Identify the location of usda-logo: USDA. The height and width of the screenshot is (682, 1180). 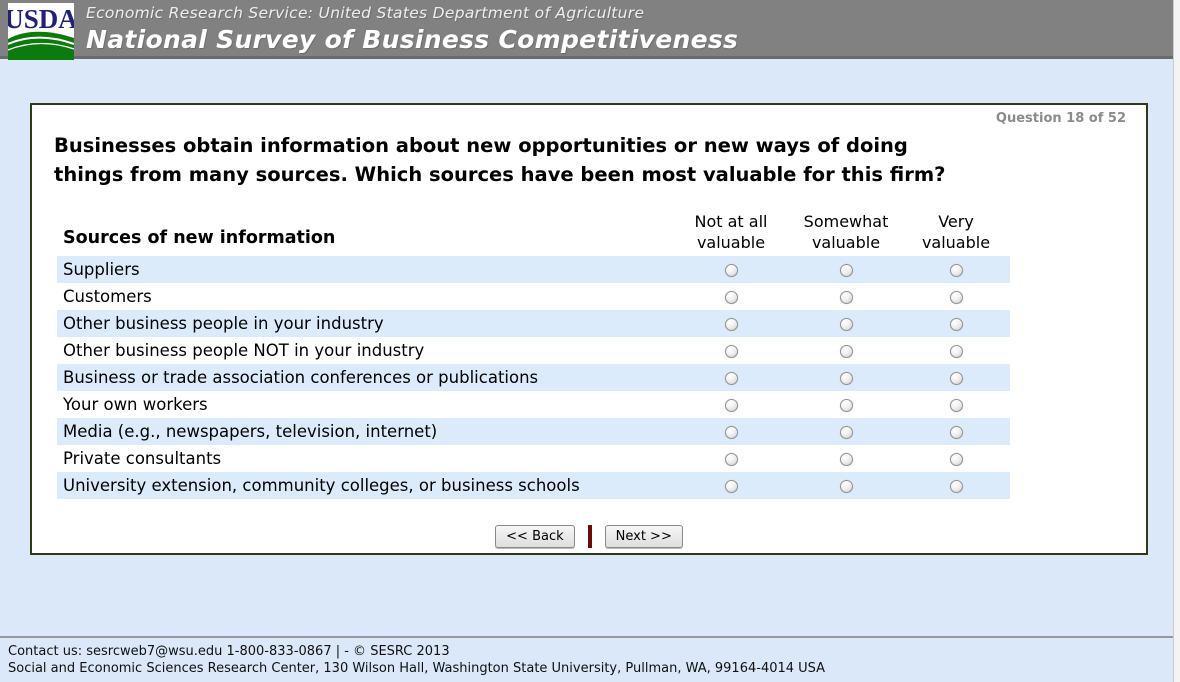
(41, 31).